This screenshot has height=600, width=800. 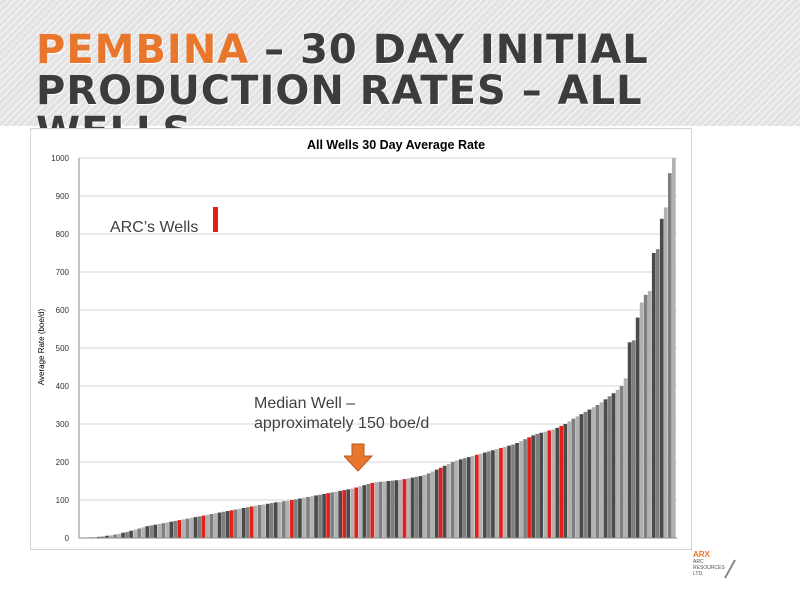 I want to click on chart-title: All Wells 30 Day Average Rate, so click(x=396, y=145).